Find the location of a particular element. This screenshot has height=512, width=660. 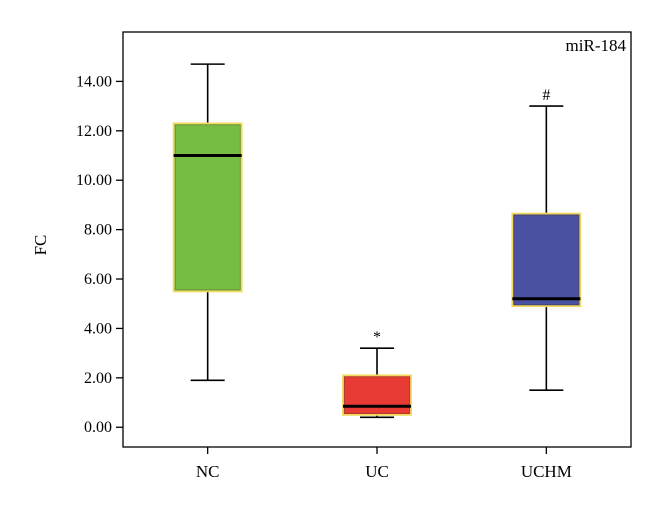

y-tick-label: 6.00 is located at coordinates (98, 279).